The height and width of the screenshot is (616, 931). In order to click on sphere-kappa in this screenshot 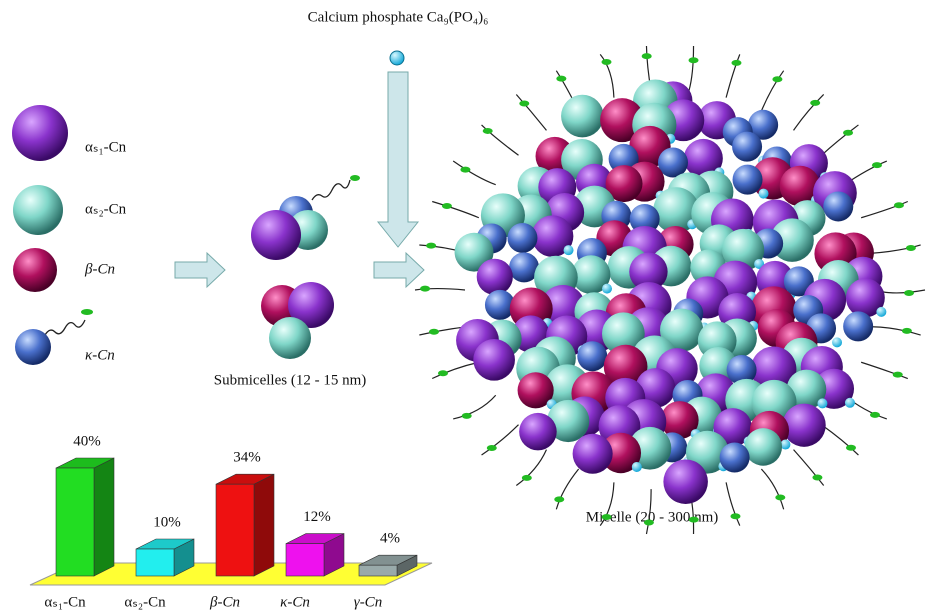, I will do `click(33, 347)`.